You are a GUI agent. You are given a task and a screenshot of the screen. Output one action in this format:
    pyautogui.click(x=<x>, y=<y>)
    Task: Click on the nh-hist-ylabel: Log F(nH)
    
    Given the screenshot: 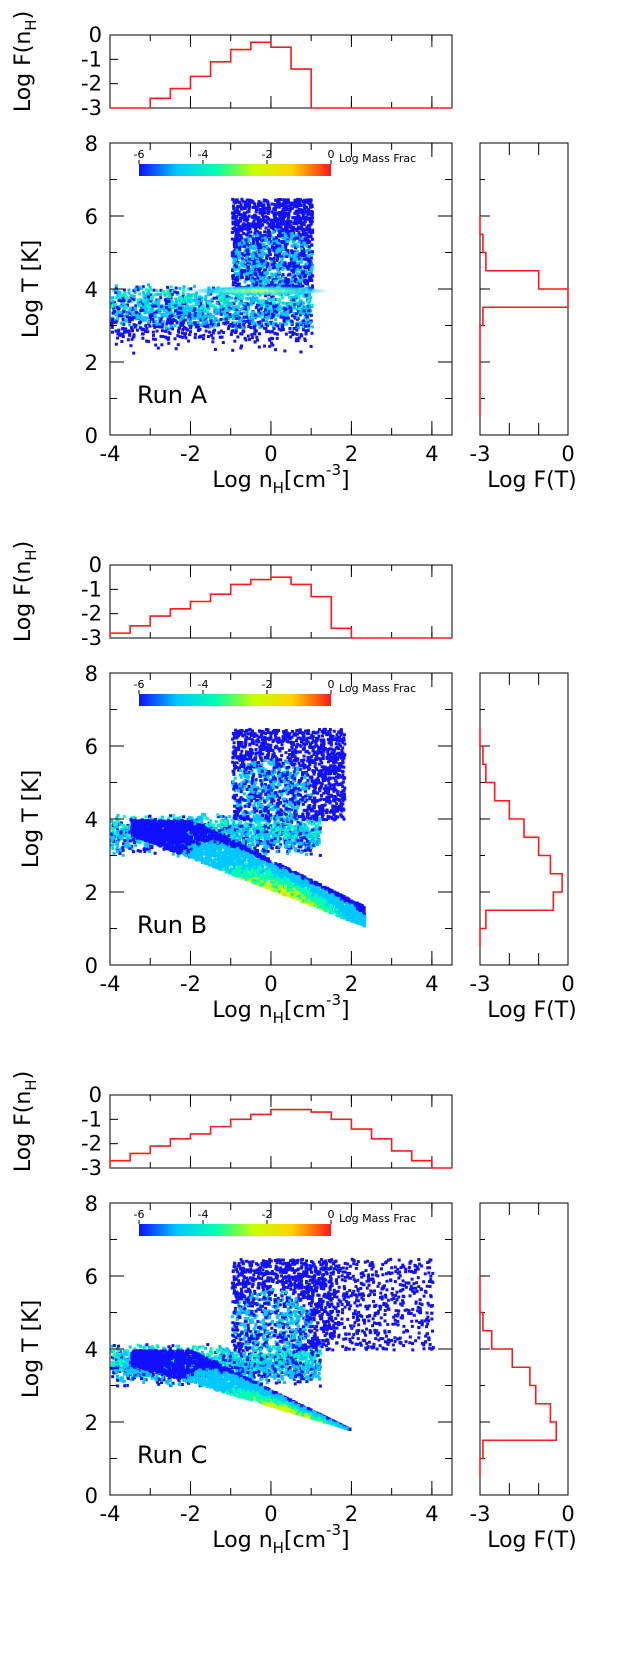 What is the action you would take?
    pyautogui.click(x=25, y=61)
    